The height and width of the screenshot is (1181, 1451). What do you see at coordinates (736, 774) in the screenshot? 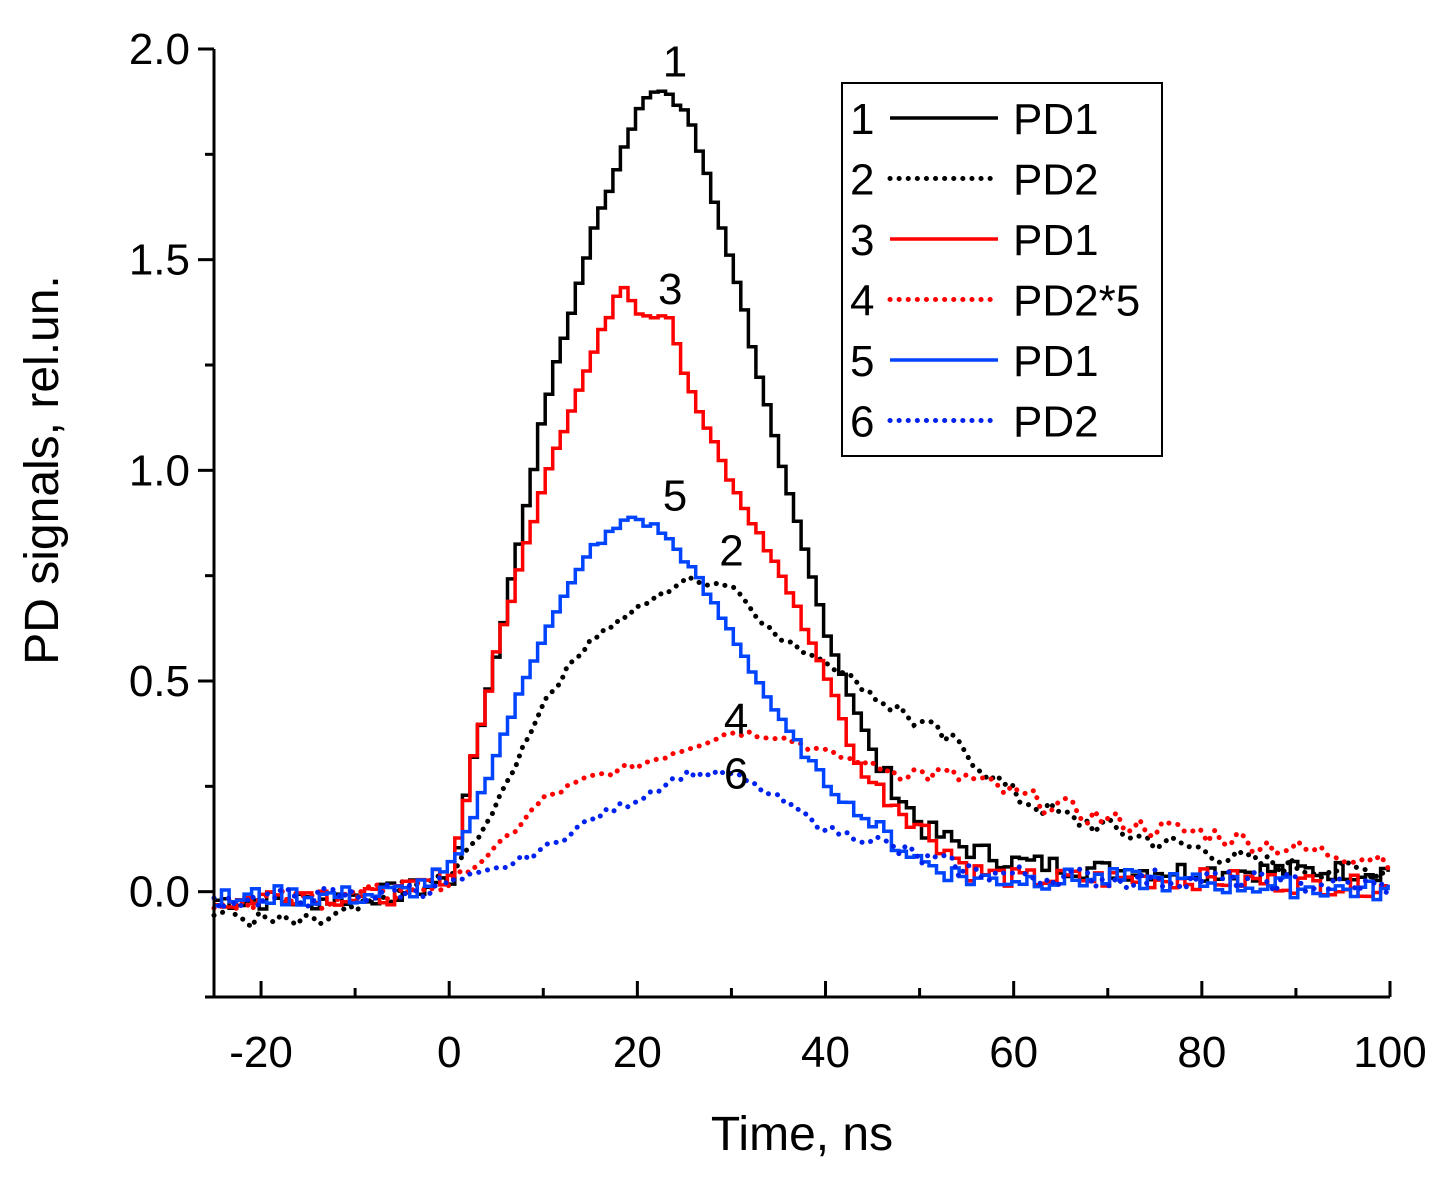
I see `curve-label-6: 6` at bounding box center [736, 774].